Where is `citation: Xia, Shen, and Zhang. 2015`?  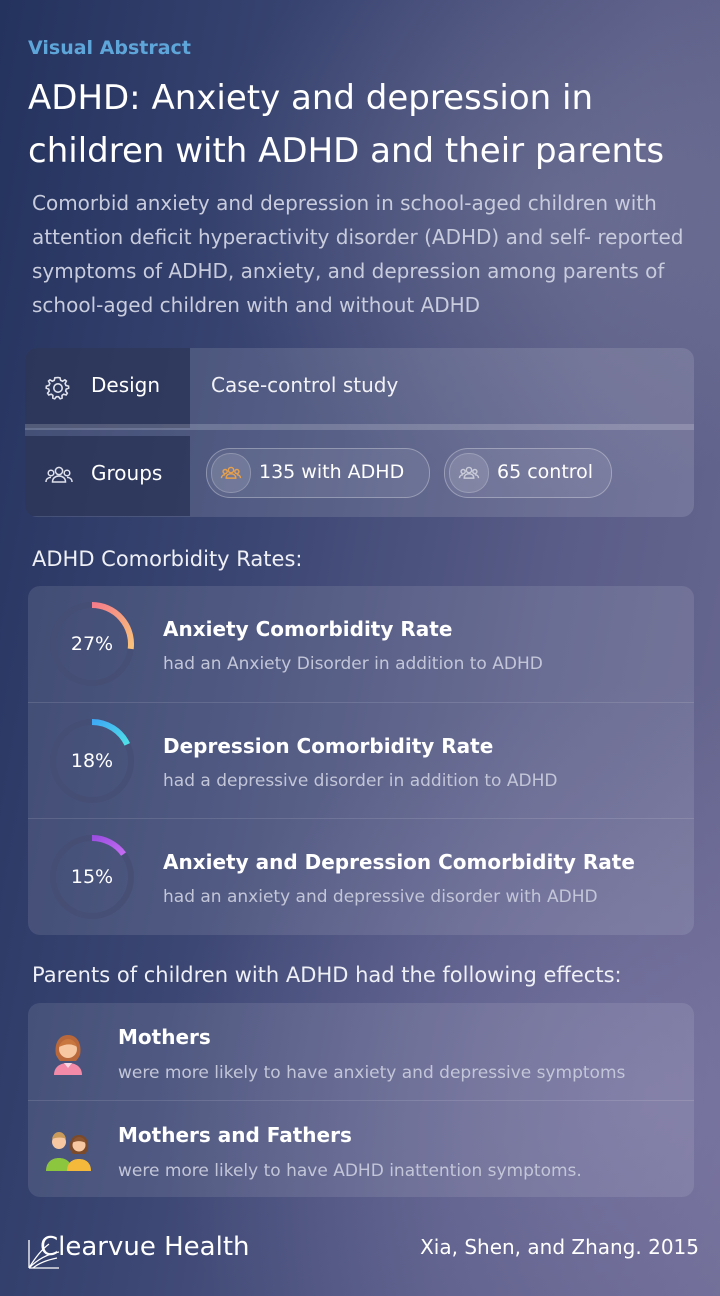 citation: Xia, Shen, and Zhang. 2015 is located at coordinates (559, 1247).